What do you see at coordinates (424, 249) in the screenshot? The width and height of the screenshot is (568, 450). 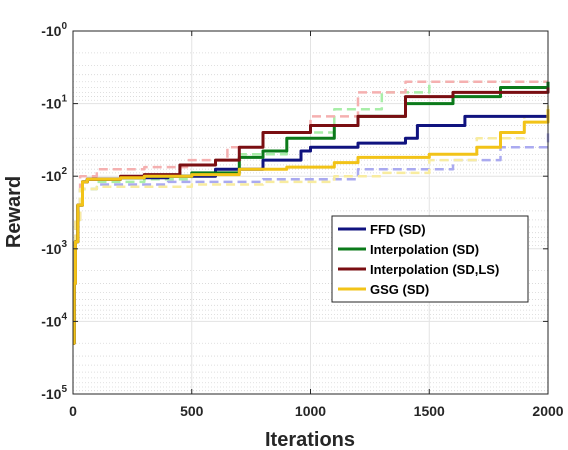 I see `legend-label: Interpolation (SD)` at bounding box center [424, 249].